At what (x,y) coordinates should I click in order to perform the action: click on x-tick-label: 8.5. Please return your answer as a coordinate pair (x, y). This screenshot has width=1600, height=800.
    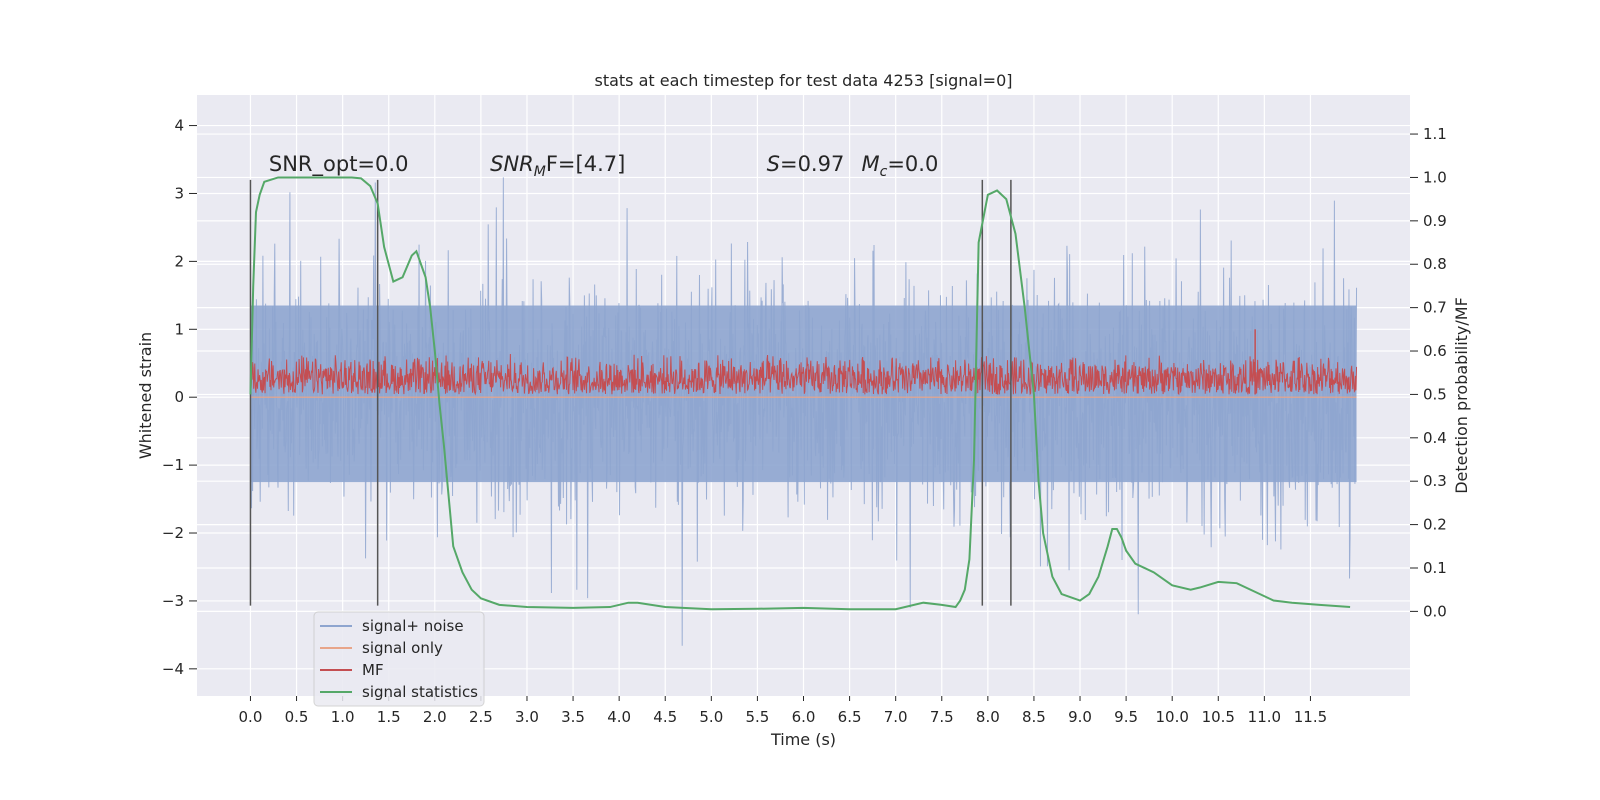
    Looking at the image, I should click on (1034, 717).